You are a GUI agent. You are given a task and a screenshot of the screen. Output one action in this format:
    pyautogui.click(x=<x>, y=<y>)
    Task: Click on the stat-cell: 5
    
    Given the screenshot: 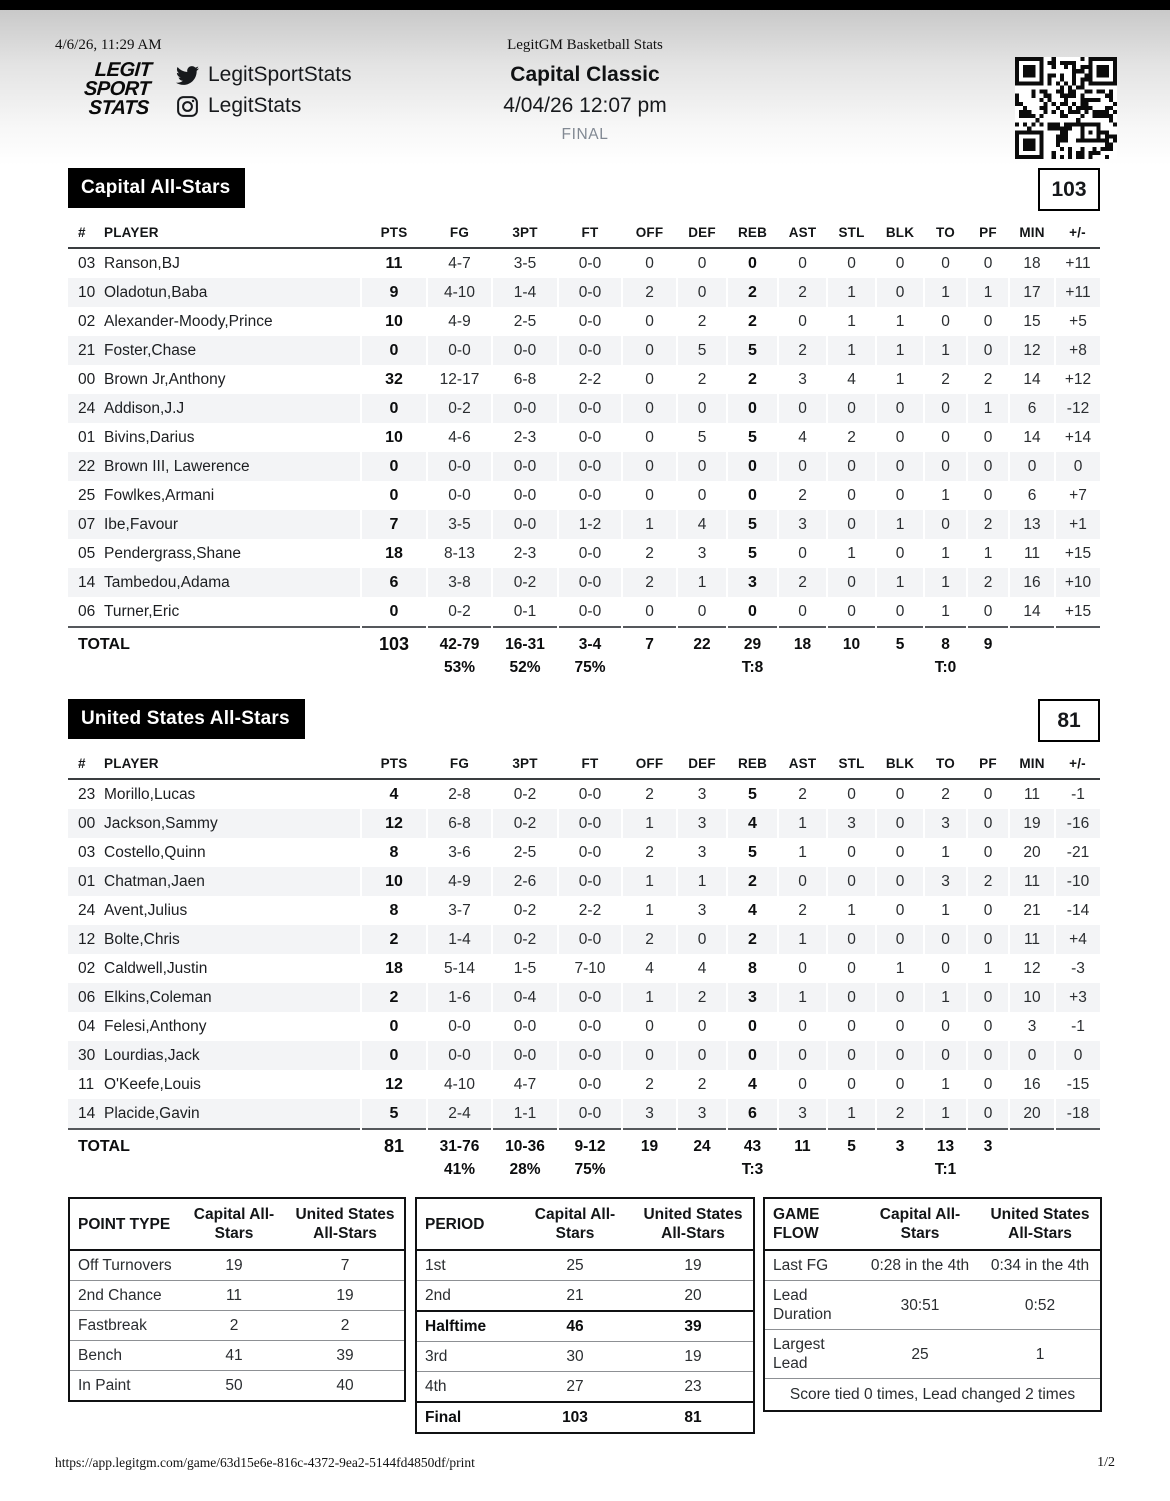 What is the action you would take?
    pyautogui.click(x=752, y=524)
    